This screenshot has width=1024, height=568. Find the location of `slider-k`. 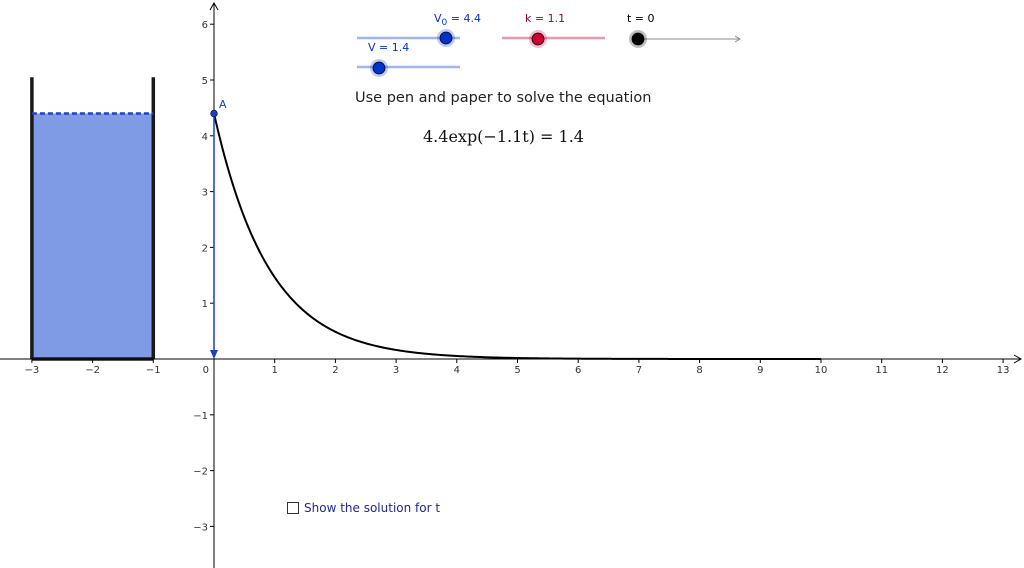

slider-k is located at coordinates (553, 39).